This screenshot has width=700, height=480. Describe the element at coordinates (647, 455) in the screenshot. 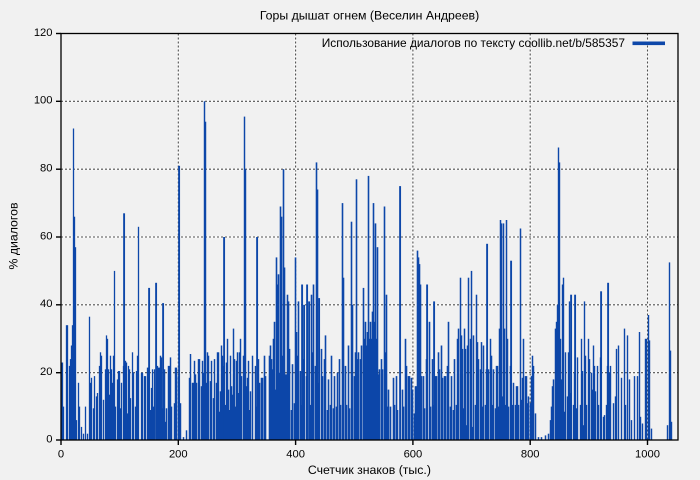

I see `svg-text: 1000` at that location.